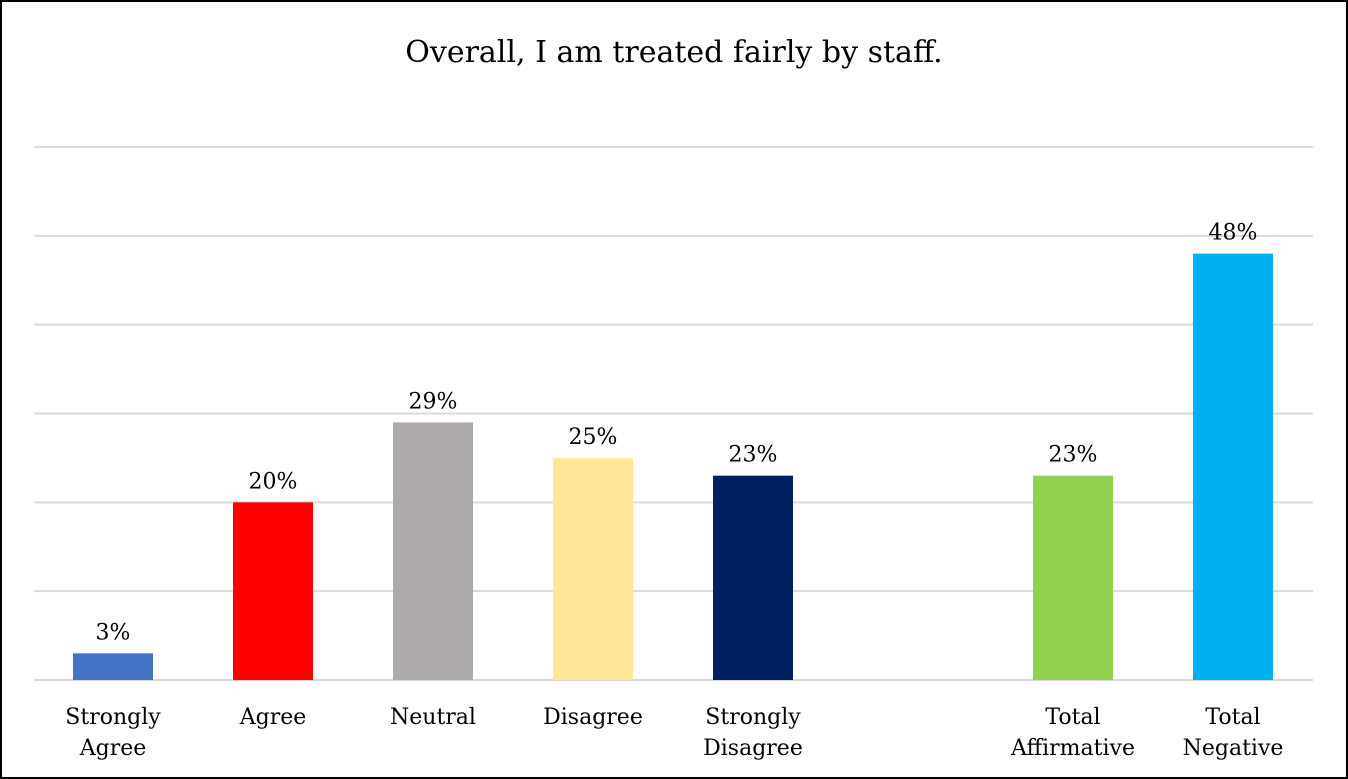  What do you see at coordinates (1233, 466) in the screenshot?
I see `bar-total-negative` at bounding box center [1233, 466].